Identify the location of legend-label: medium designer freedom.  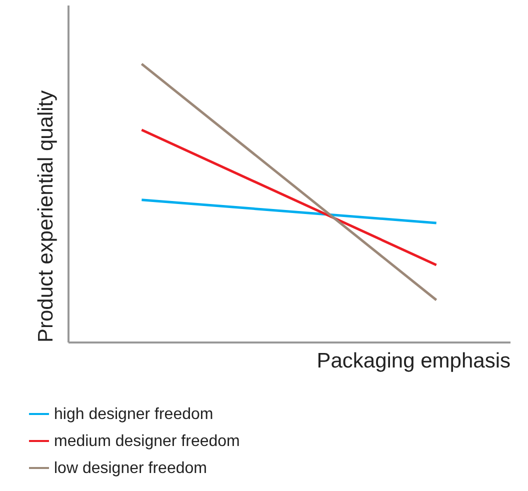
(147, 441).